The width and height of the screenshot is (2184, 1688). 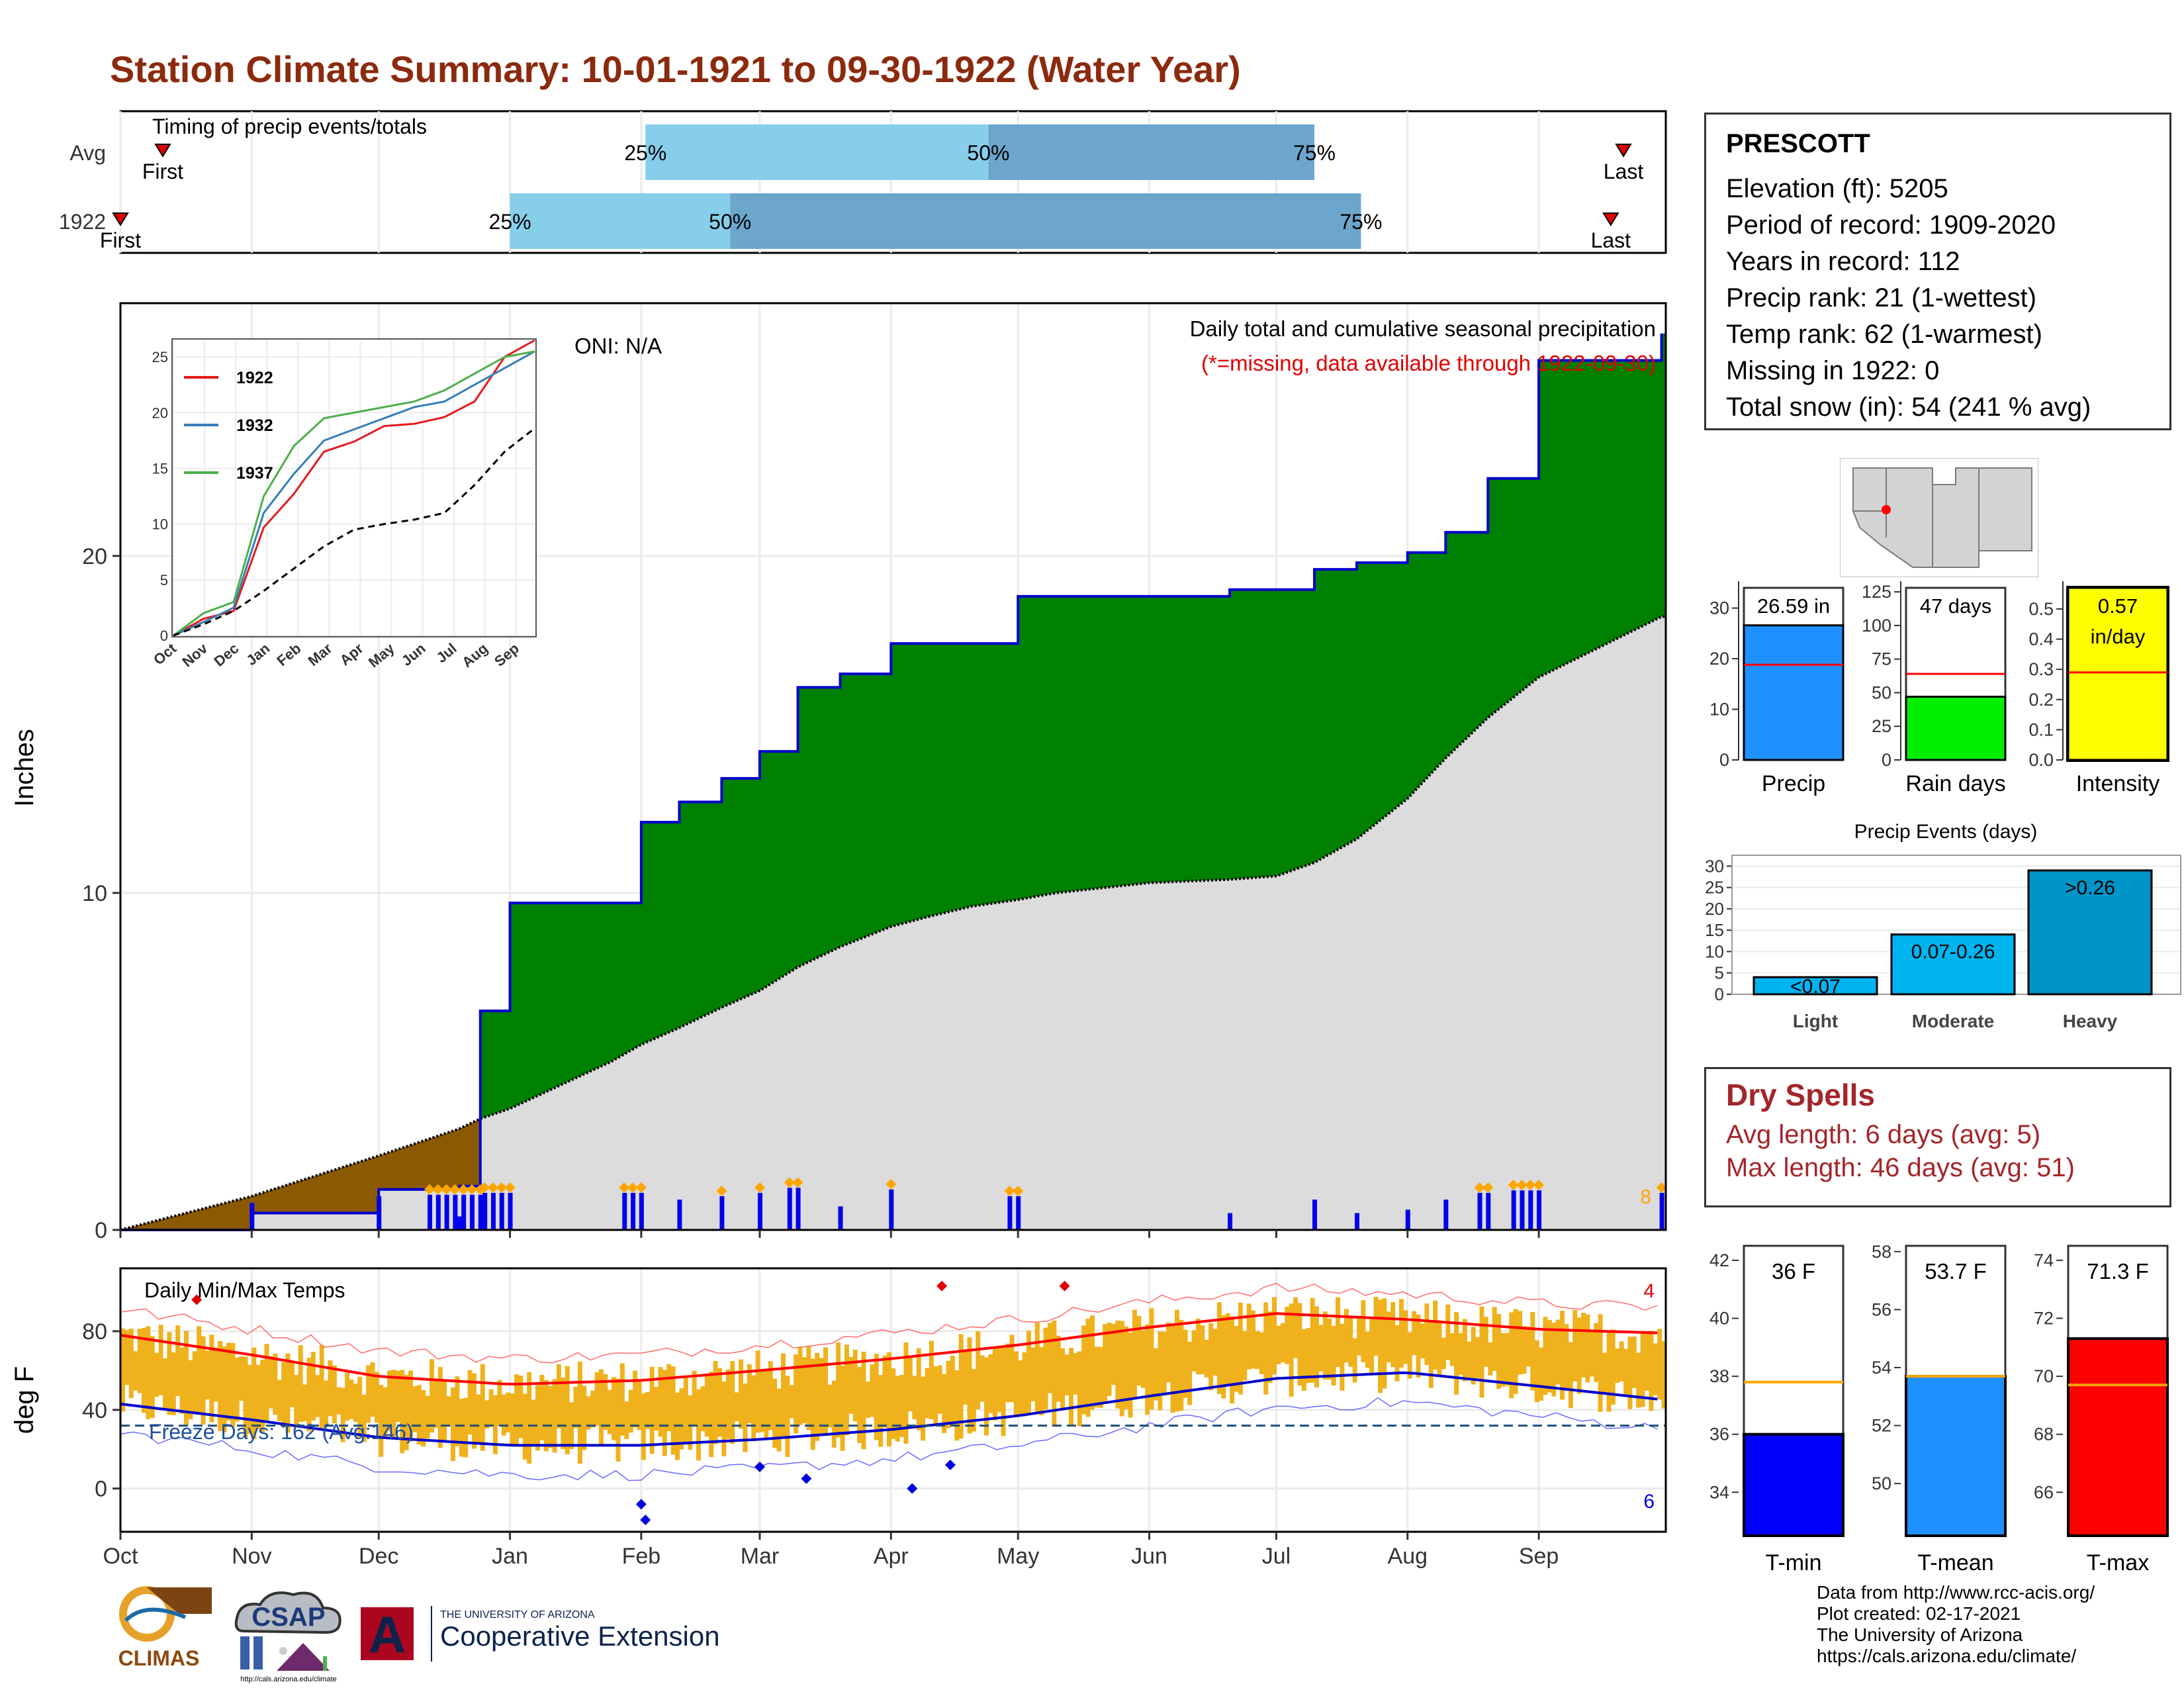 I want to click on summary-value-label: in/day, so click(x=2118, y=636).